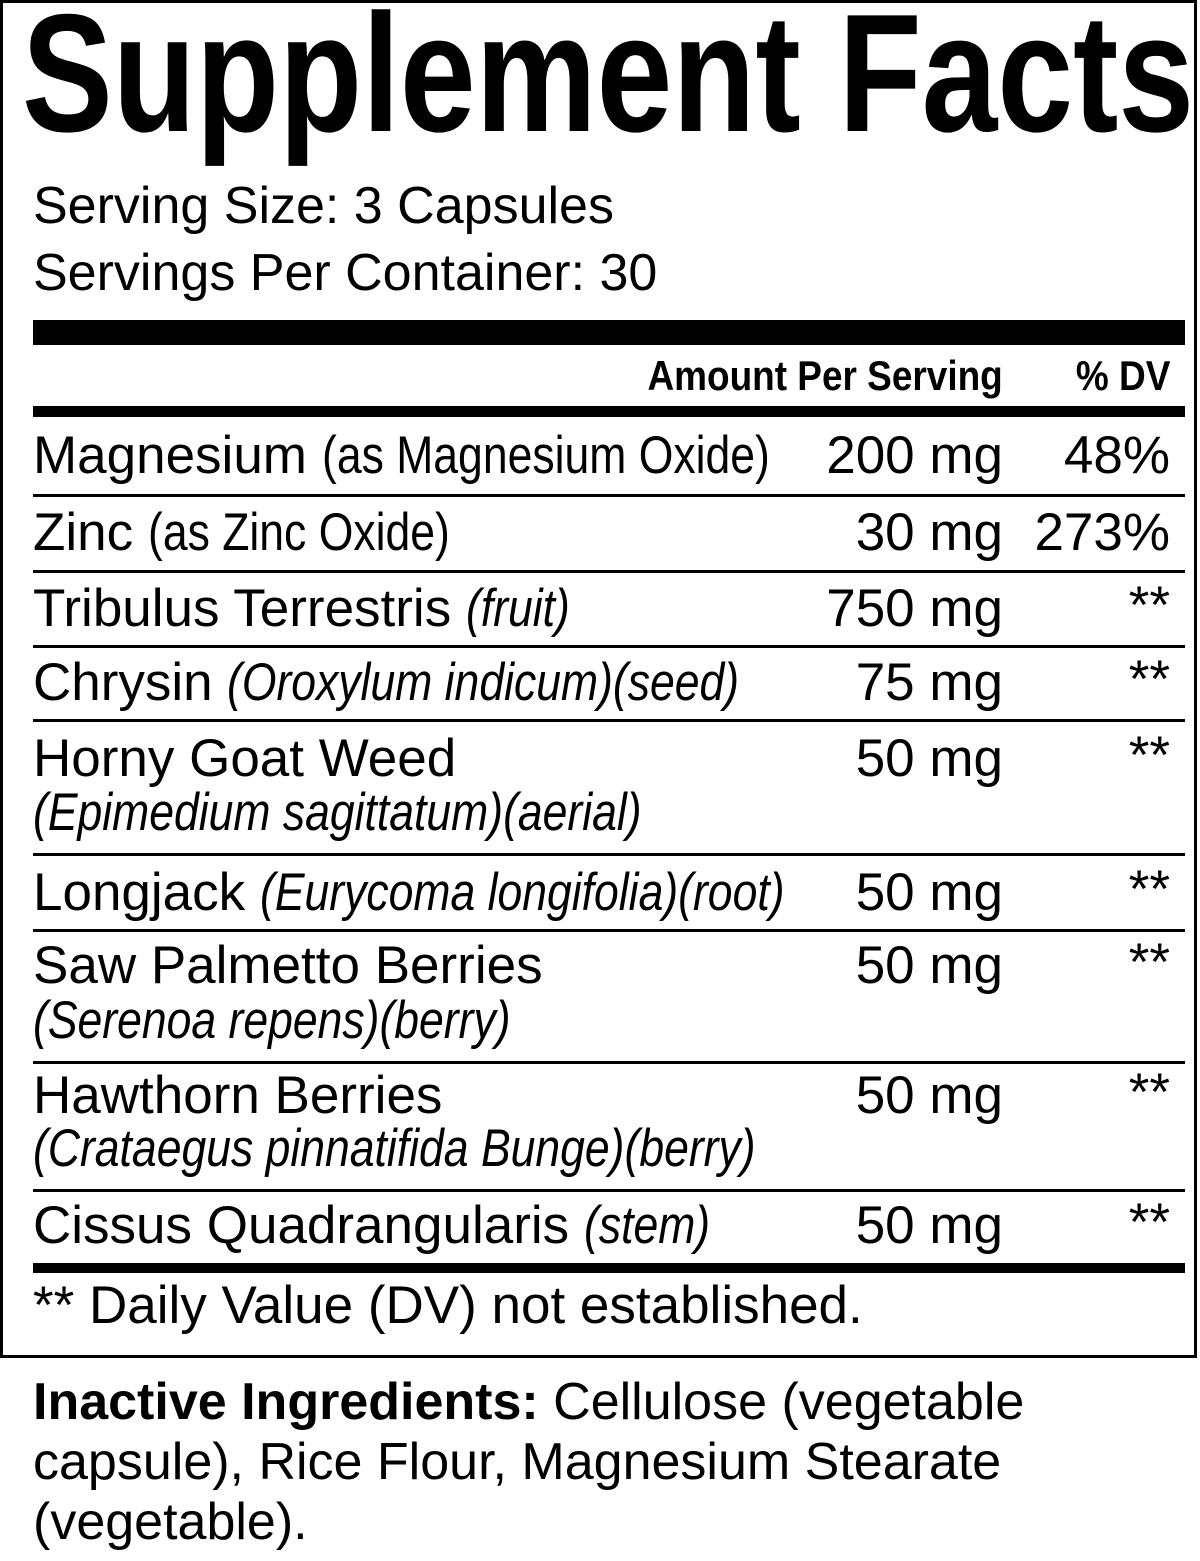 The image size is (1200, 1561). I want to click on ingredient-row: Magnesium (as Magnesium Oxide), so click(444, 456).